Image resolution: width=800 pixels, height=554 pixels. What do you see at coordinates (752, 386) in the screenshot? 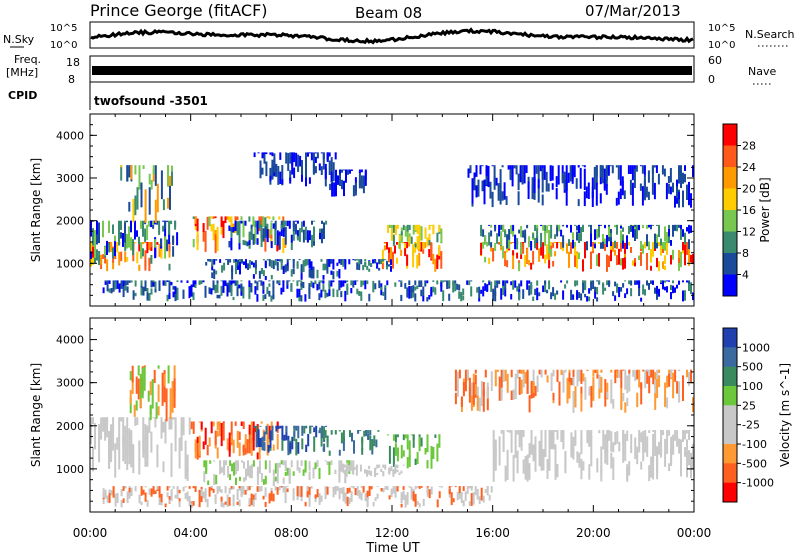
I see `colorbar-tick-label: 100` at bounding box center [752, 386].